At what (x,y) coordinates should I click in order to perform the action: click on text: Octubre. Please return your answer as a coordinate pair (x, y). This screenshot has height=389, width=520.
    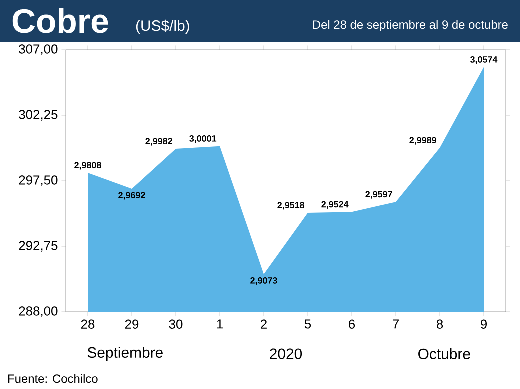
    Looking at the image, I should click on (444, 354).